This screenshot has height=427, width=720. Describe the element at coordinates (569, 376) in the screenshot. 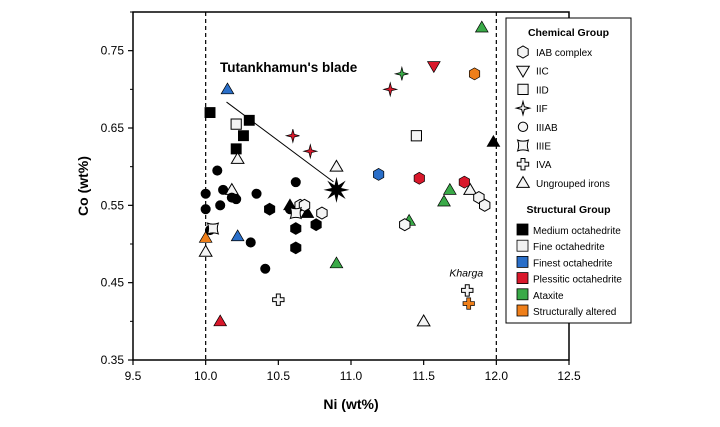

I see `x-tick-label: 12.5` at that location.